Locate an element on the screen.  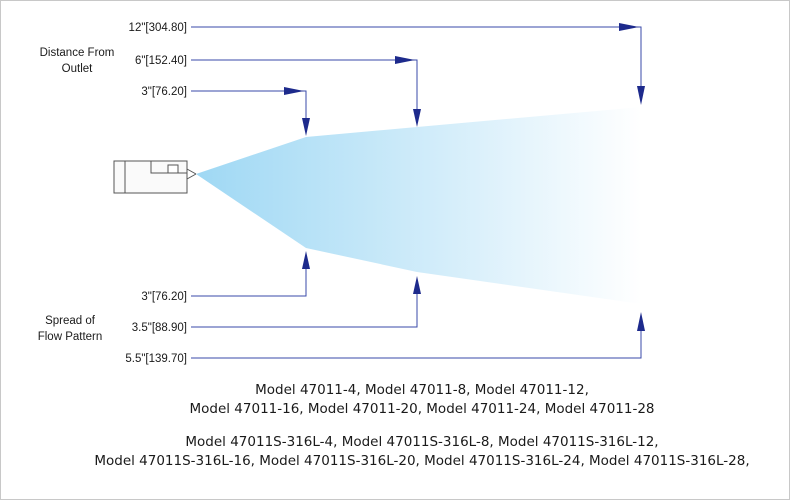
distance-line-12in is located at coordinates (416, 63).